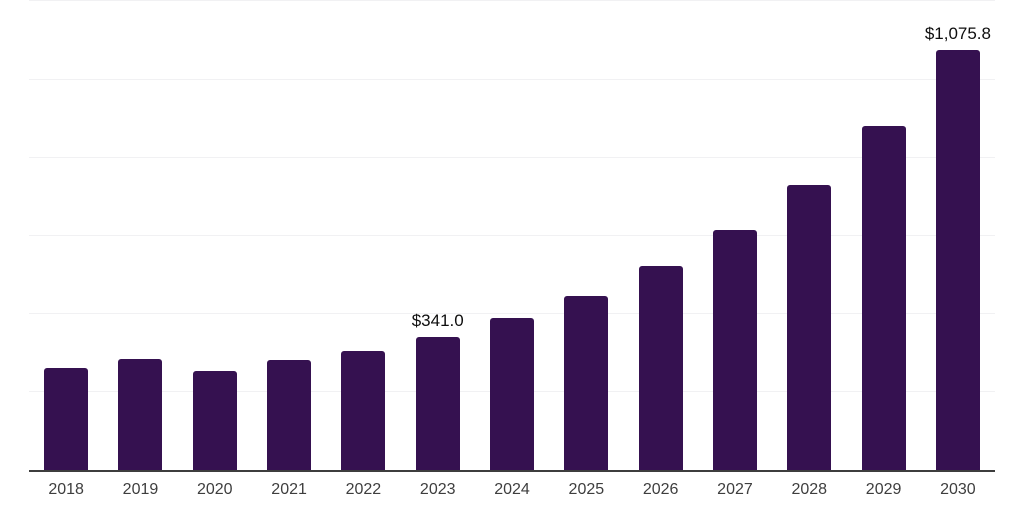 Image resolution: width=1024 pixels, height=512 pixels. I want to click on bar-column-2028, so click(809, 235).